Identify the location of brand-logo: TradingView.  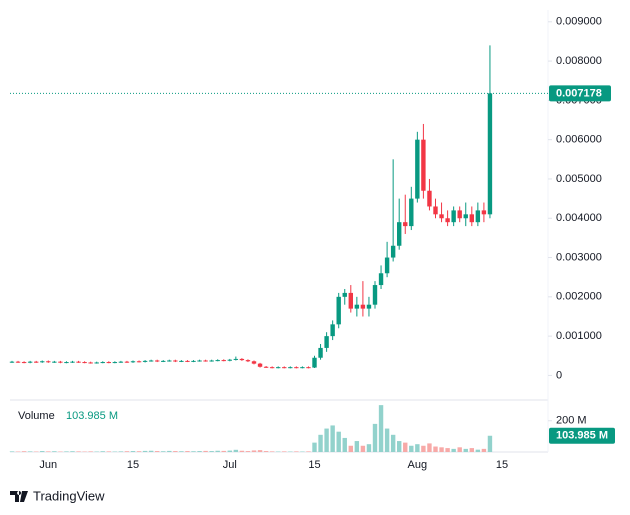
(57, 495).